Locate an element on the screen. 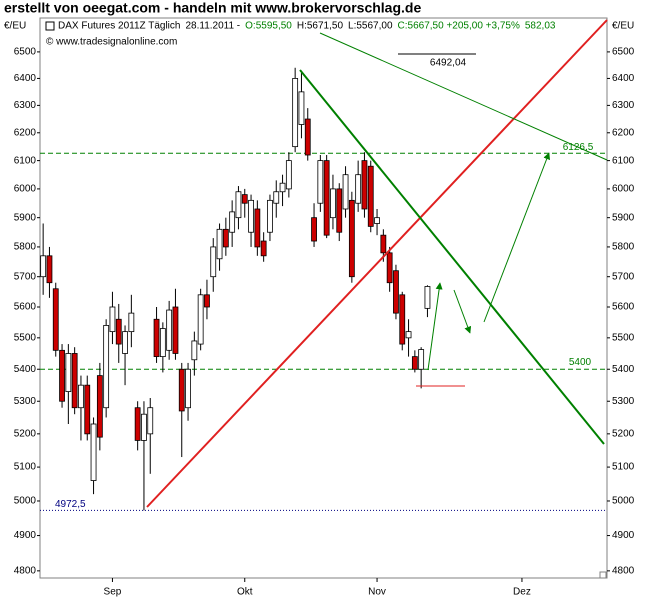 The image size is (650, 600). header-text: L:5567,00 is located at coordinates (370, 26).